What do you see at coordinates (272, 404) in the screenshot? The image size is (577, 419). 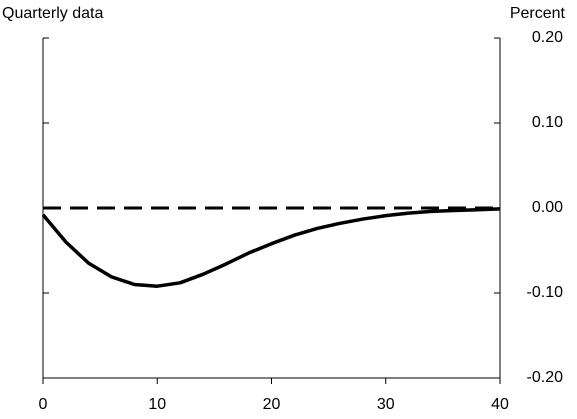 I see `x-tick-label: 20` at bounding box center [272, 404].